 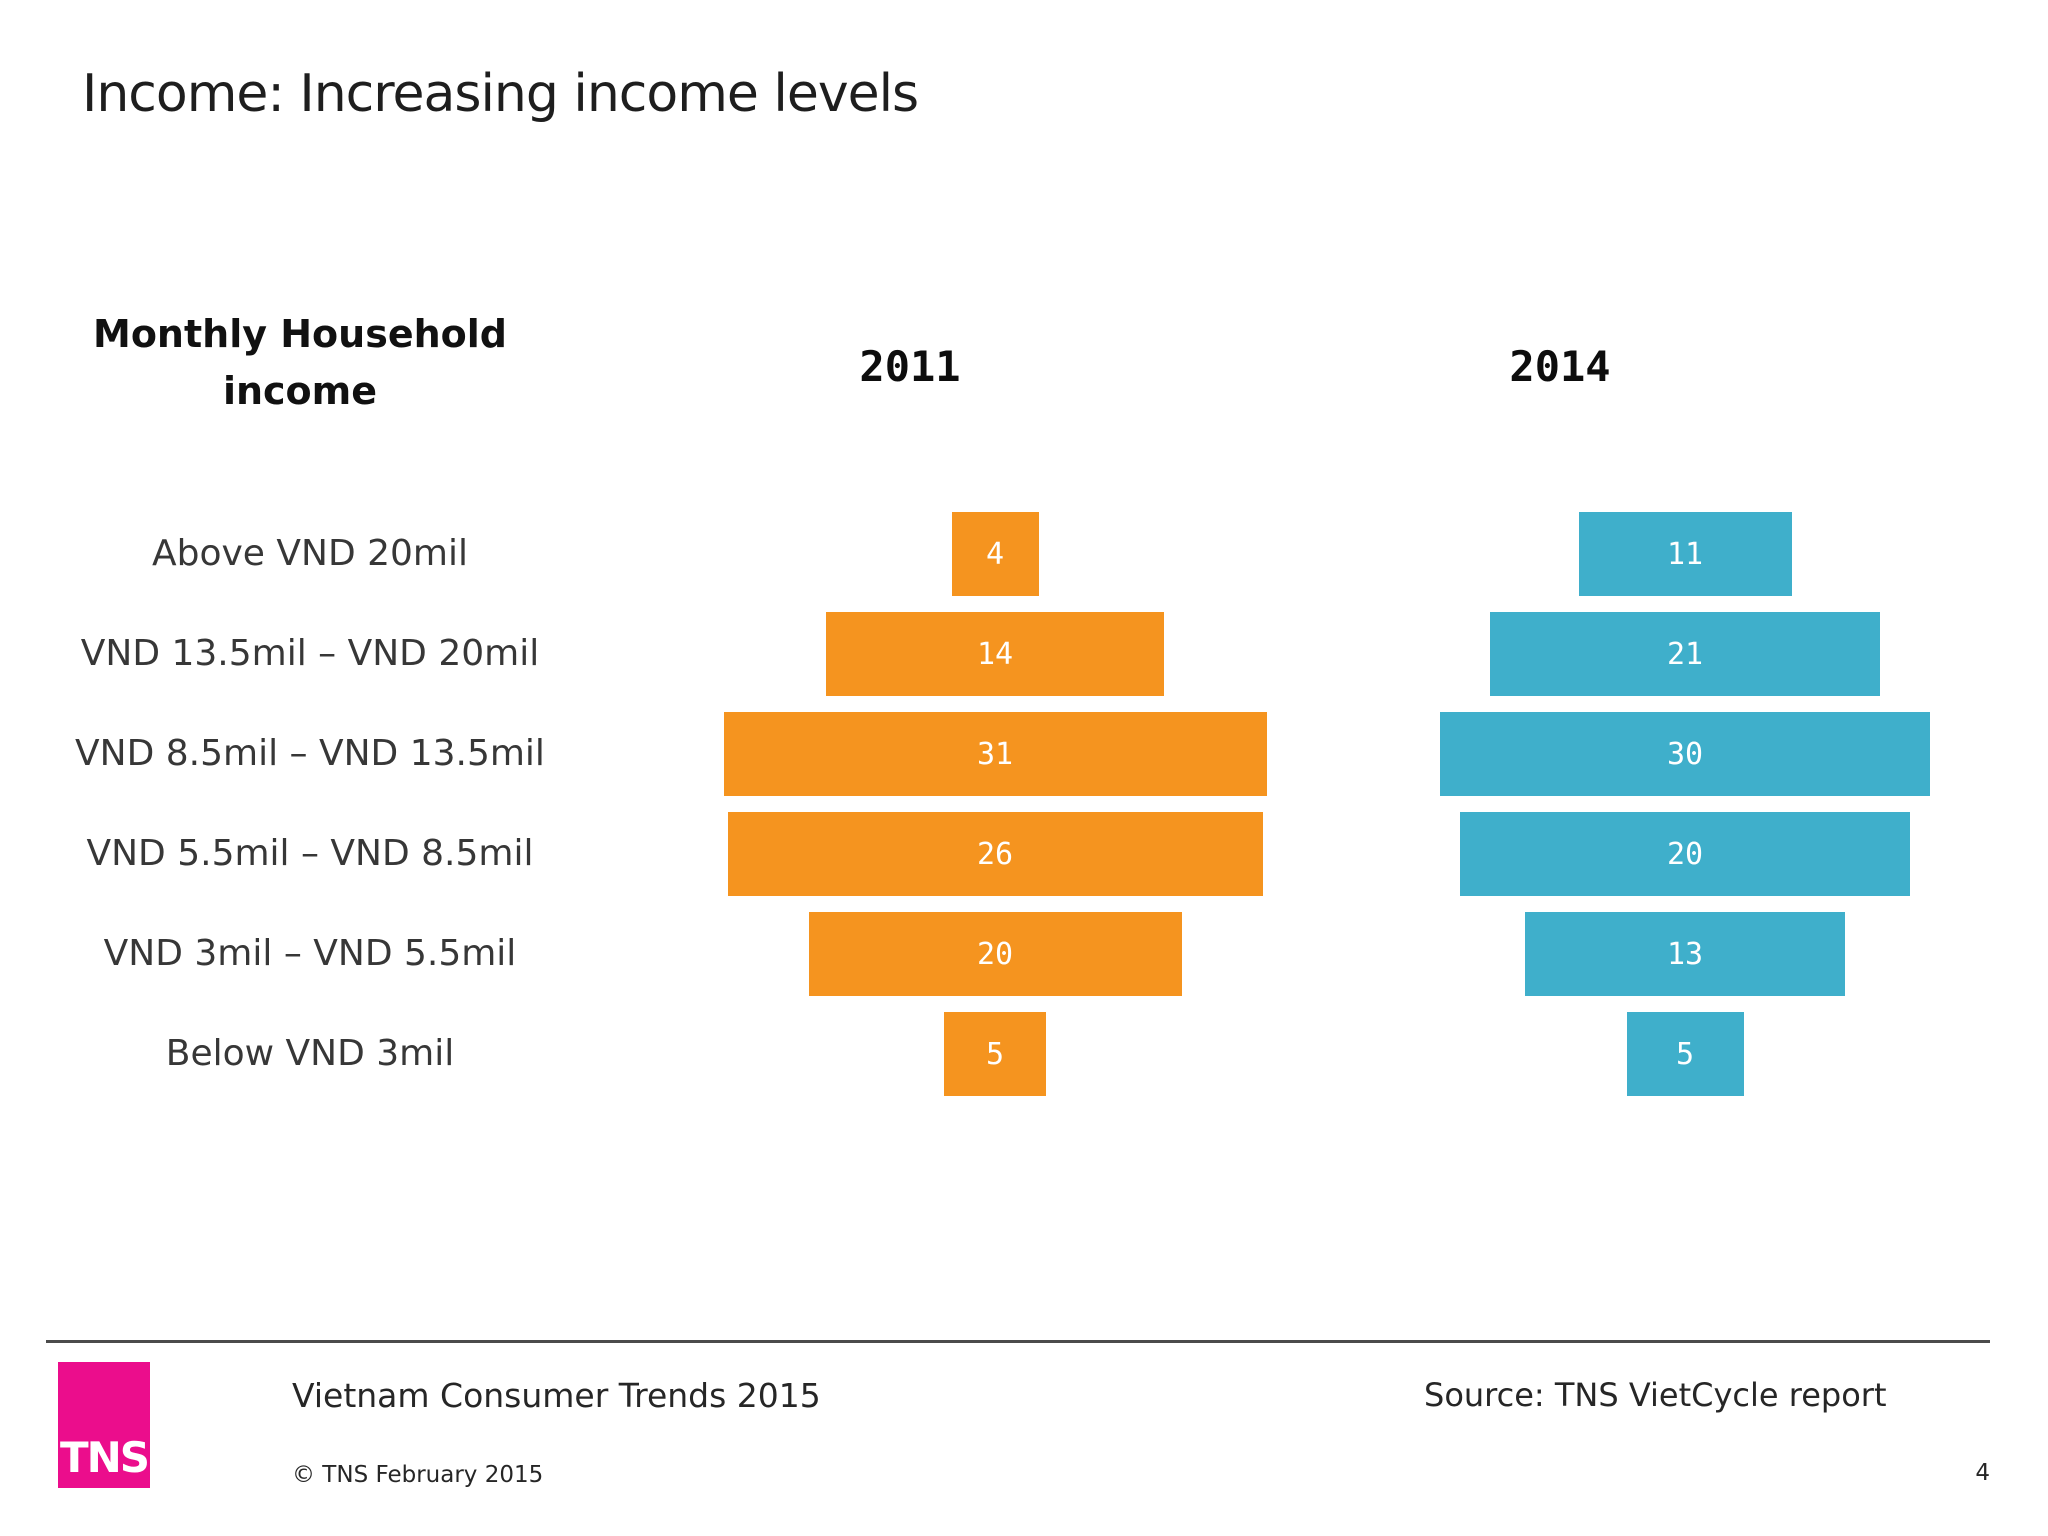 I want to click on bar-2011-14: 14, so click(x=995, y=654).